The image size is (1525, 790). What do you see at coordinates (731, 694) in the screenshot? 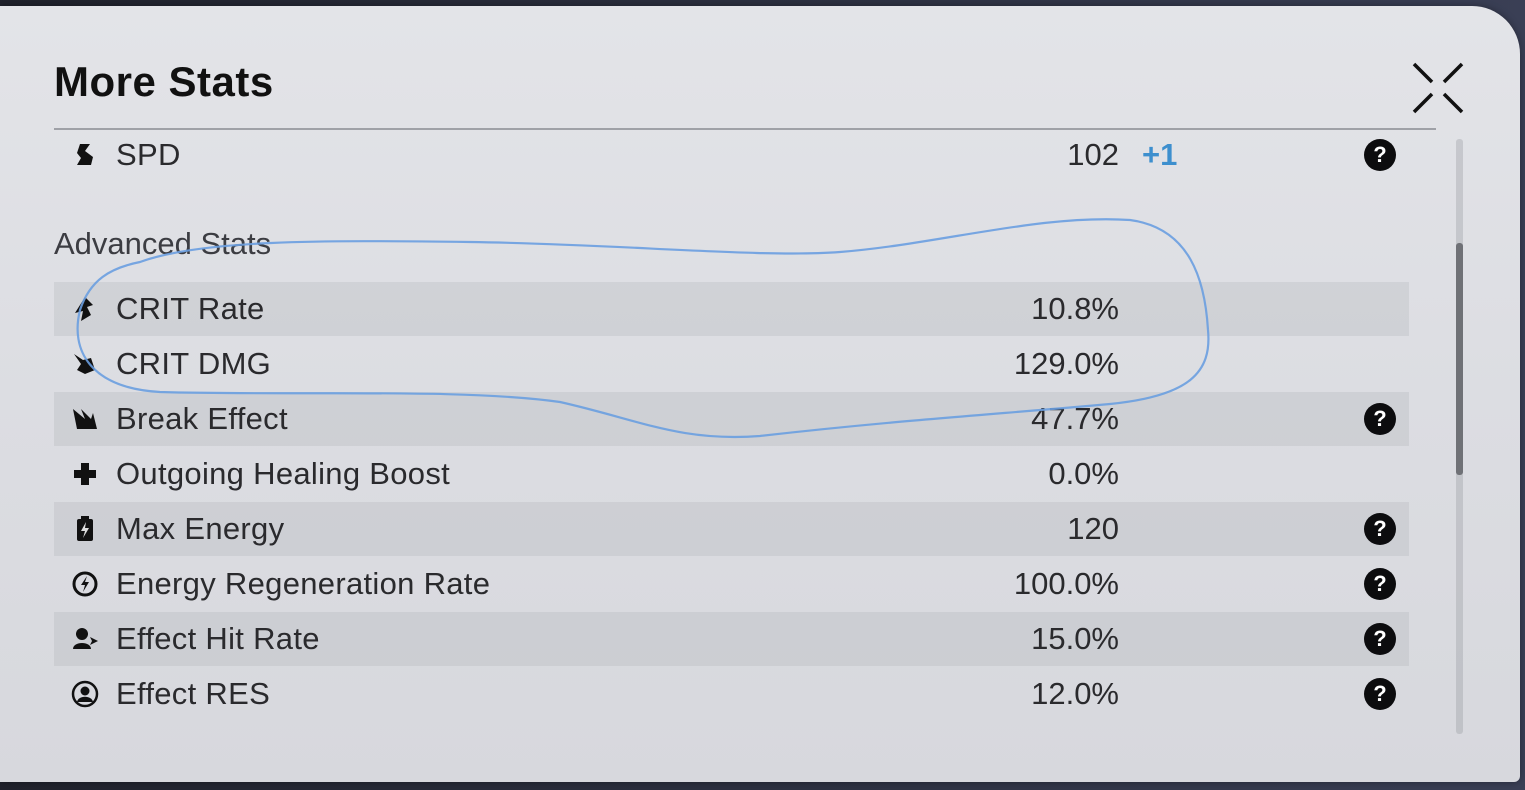
I see `stat-row-effect-res: Effect RES 12.0% ?` at bounding box center [731, 694].